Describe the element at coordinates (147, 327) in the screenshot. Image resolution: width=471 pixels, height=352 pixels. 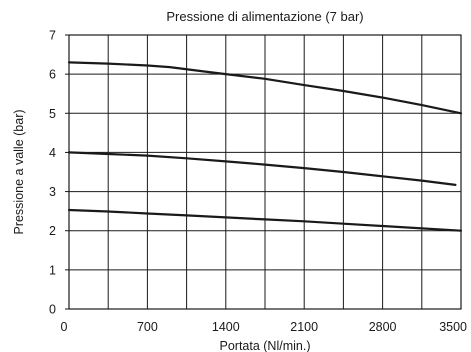
I see `x-tick-label: 700` at that location.